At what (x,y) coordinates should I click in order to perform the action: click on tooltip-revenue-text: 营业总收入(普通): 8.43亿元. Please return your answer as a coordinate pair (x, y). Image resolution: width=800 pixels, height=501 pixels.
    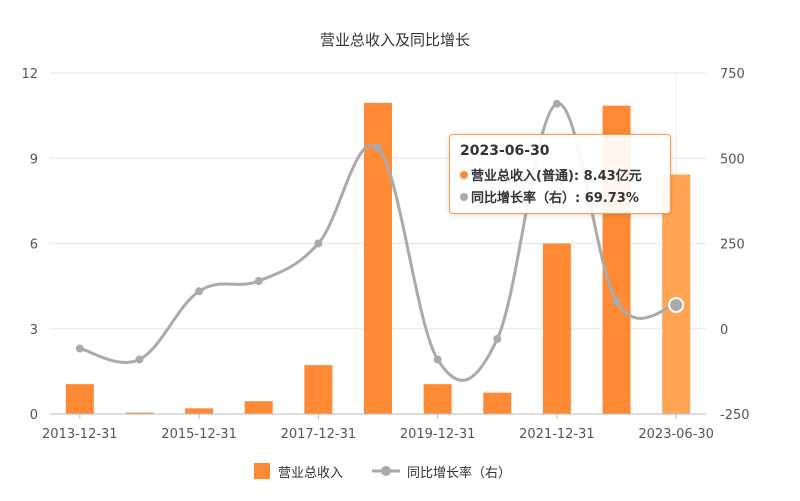
    Looking at the image, I should click on (556, 174).